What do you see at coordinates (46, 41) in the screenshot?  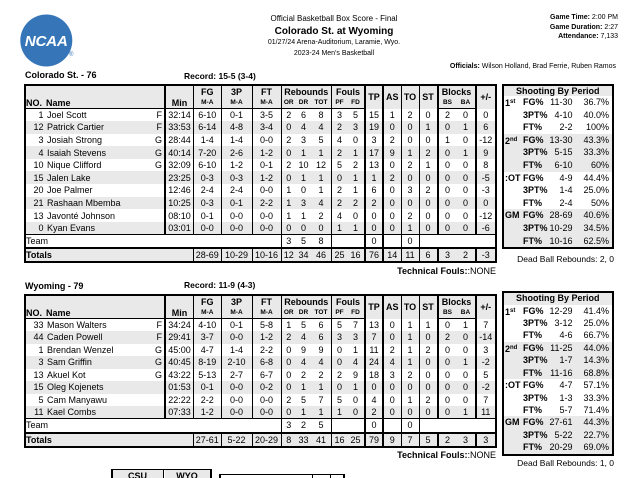 I see `svg-text: NCAA` at bounding box center [46, 41].